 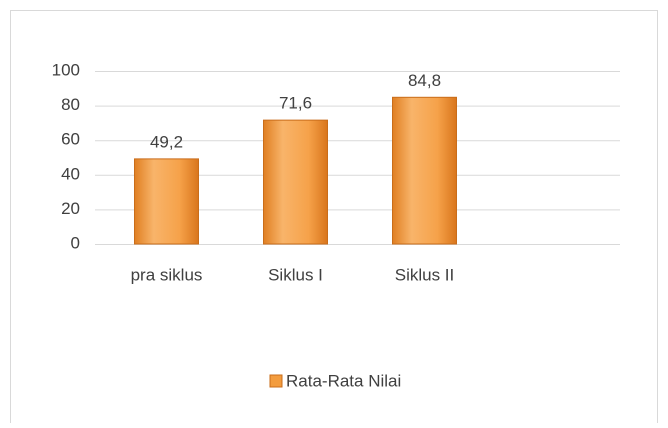 What do you see at coordinates (75, 242) in the screenshot?
I see `y-tick-label: 0` at bounding box center [75, 242].